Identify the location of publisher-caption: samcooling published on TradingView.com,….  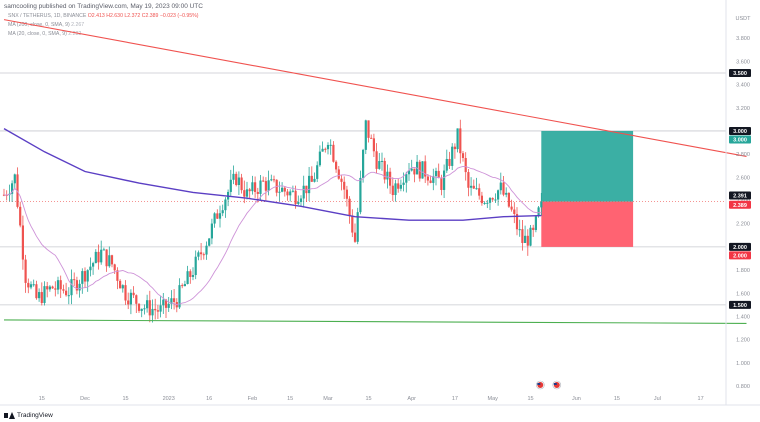
(103, 6).